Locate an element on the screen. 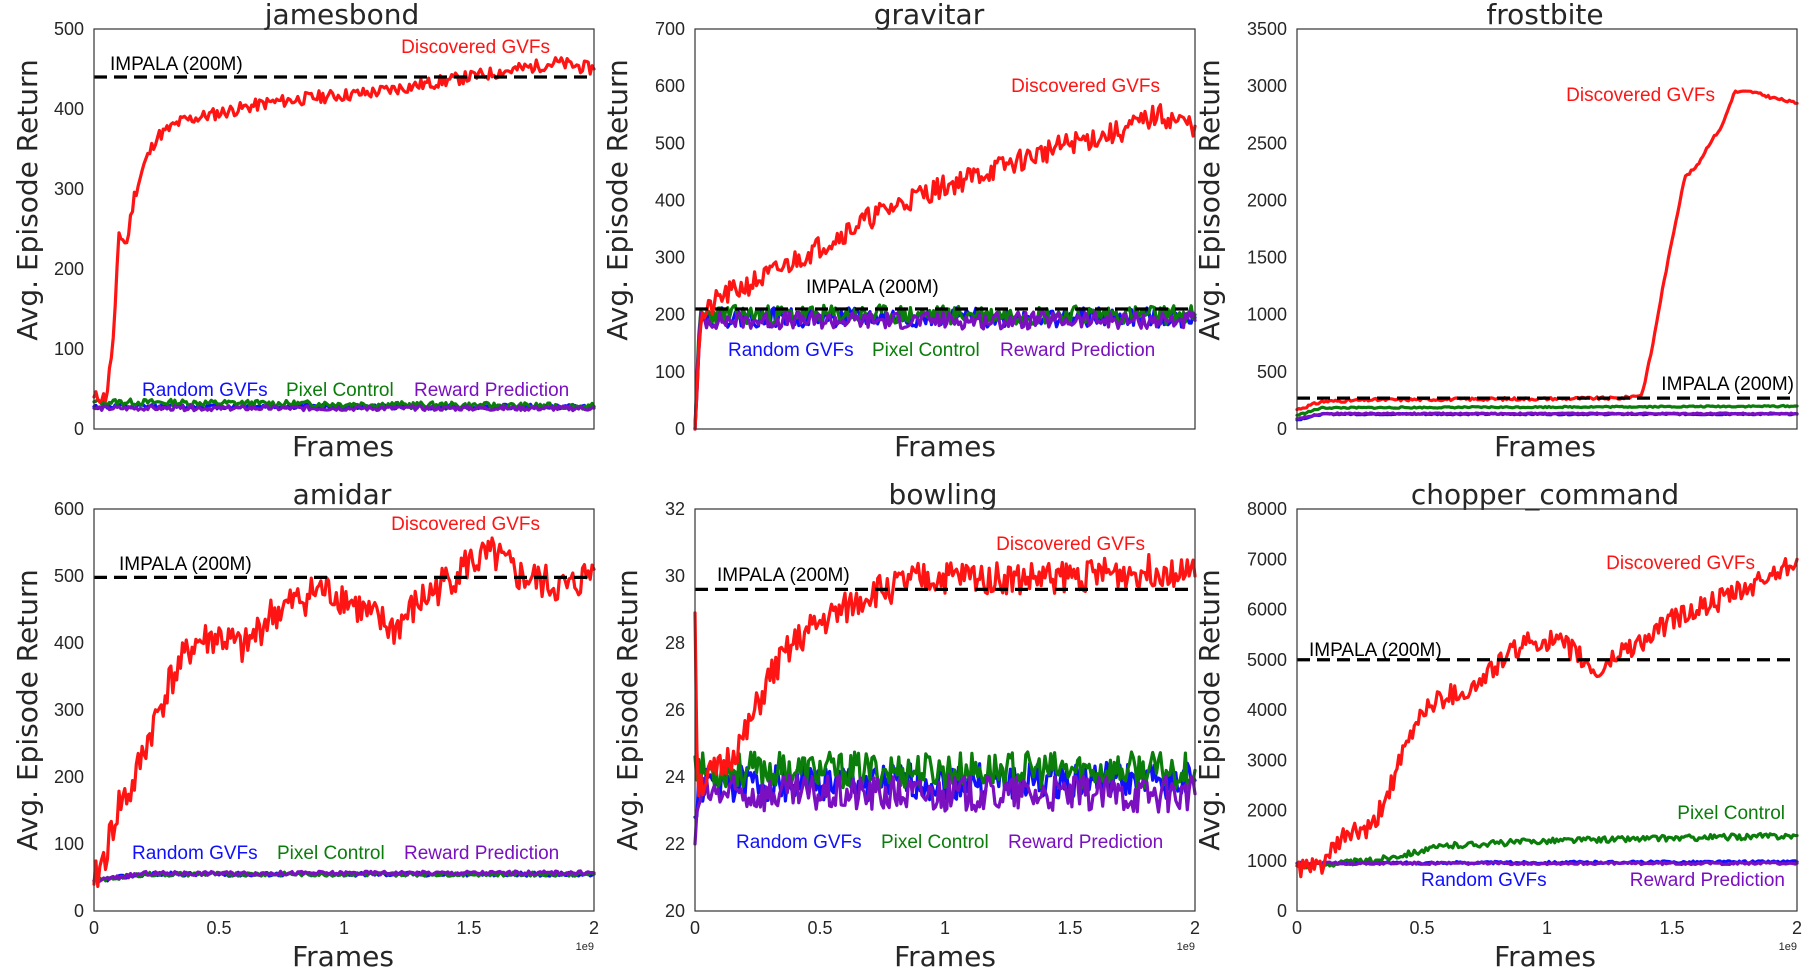  y-tick-label: 20 is located at coordinates (675, 911).